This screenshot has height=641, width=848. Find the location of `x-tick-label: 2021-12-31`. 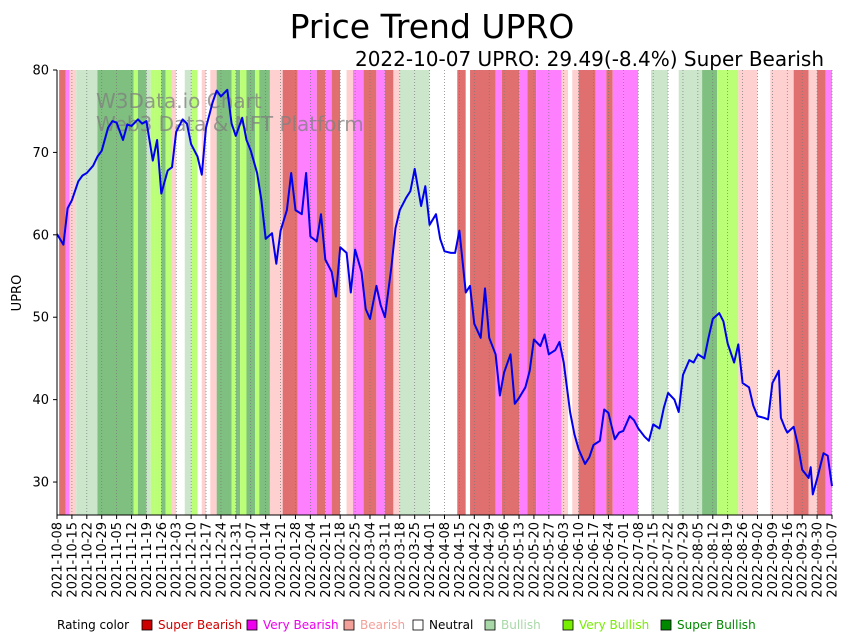

x-tick-label: 2021-12-31 is located at coordinates (236, 560).